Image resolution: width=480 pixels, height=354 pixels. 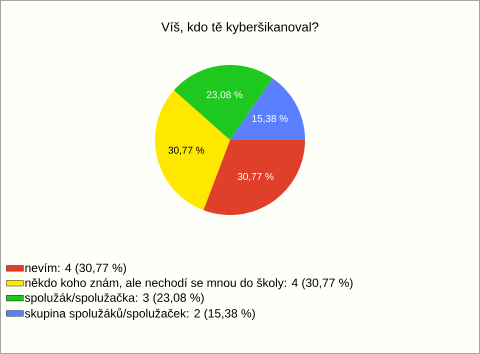 What do you see at coordinates (139, 314) in the screenshot?
I see `legend-label: skupina spolužáků/spolužaček: 2 (15,38 %)` at bounding box center [139, 314].